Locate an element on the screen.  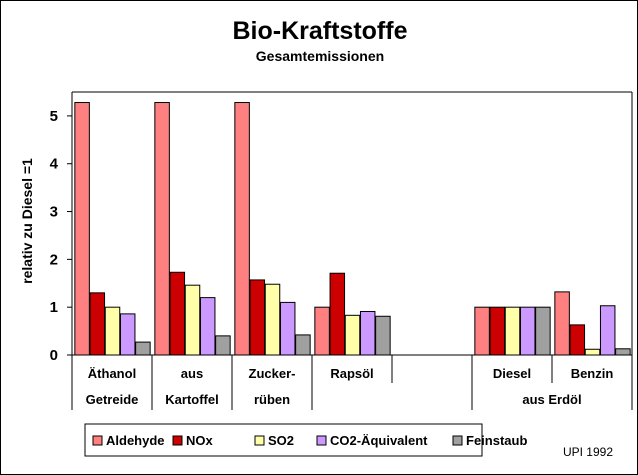
x-category-label: Zucker- is located at coordinates (272, 373).